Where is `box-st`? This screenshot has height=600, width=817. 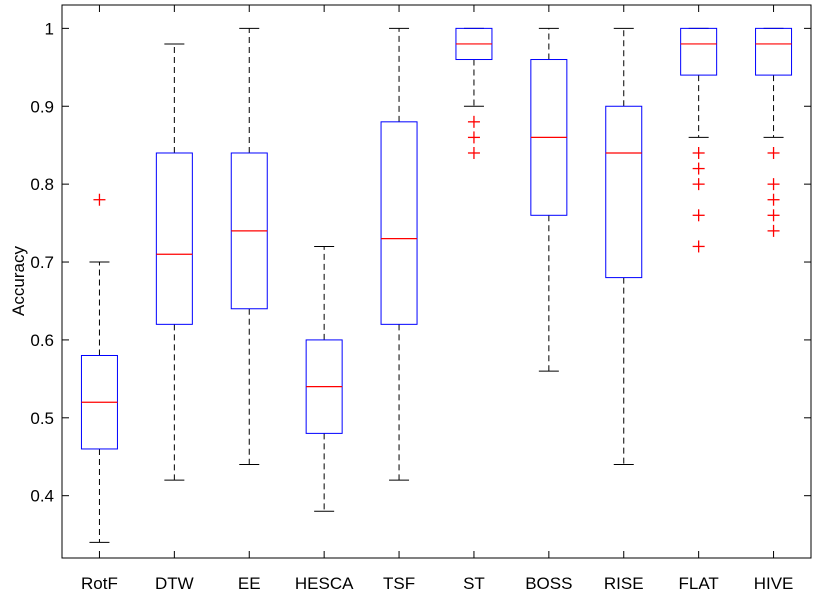 box-st is located at coordinates (474, 93).